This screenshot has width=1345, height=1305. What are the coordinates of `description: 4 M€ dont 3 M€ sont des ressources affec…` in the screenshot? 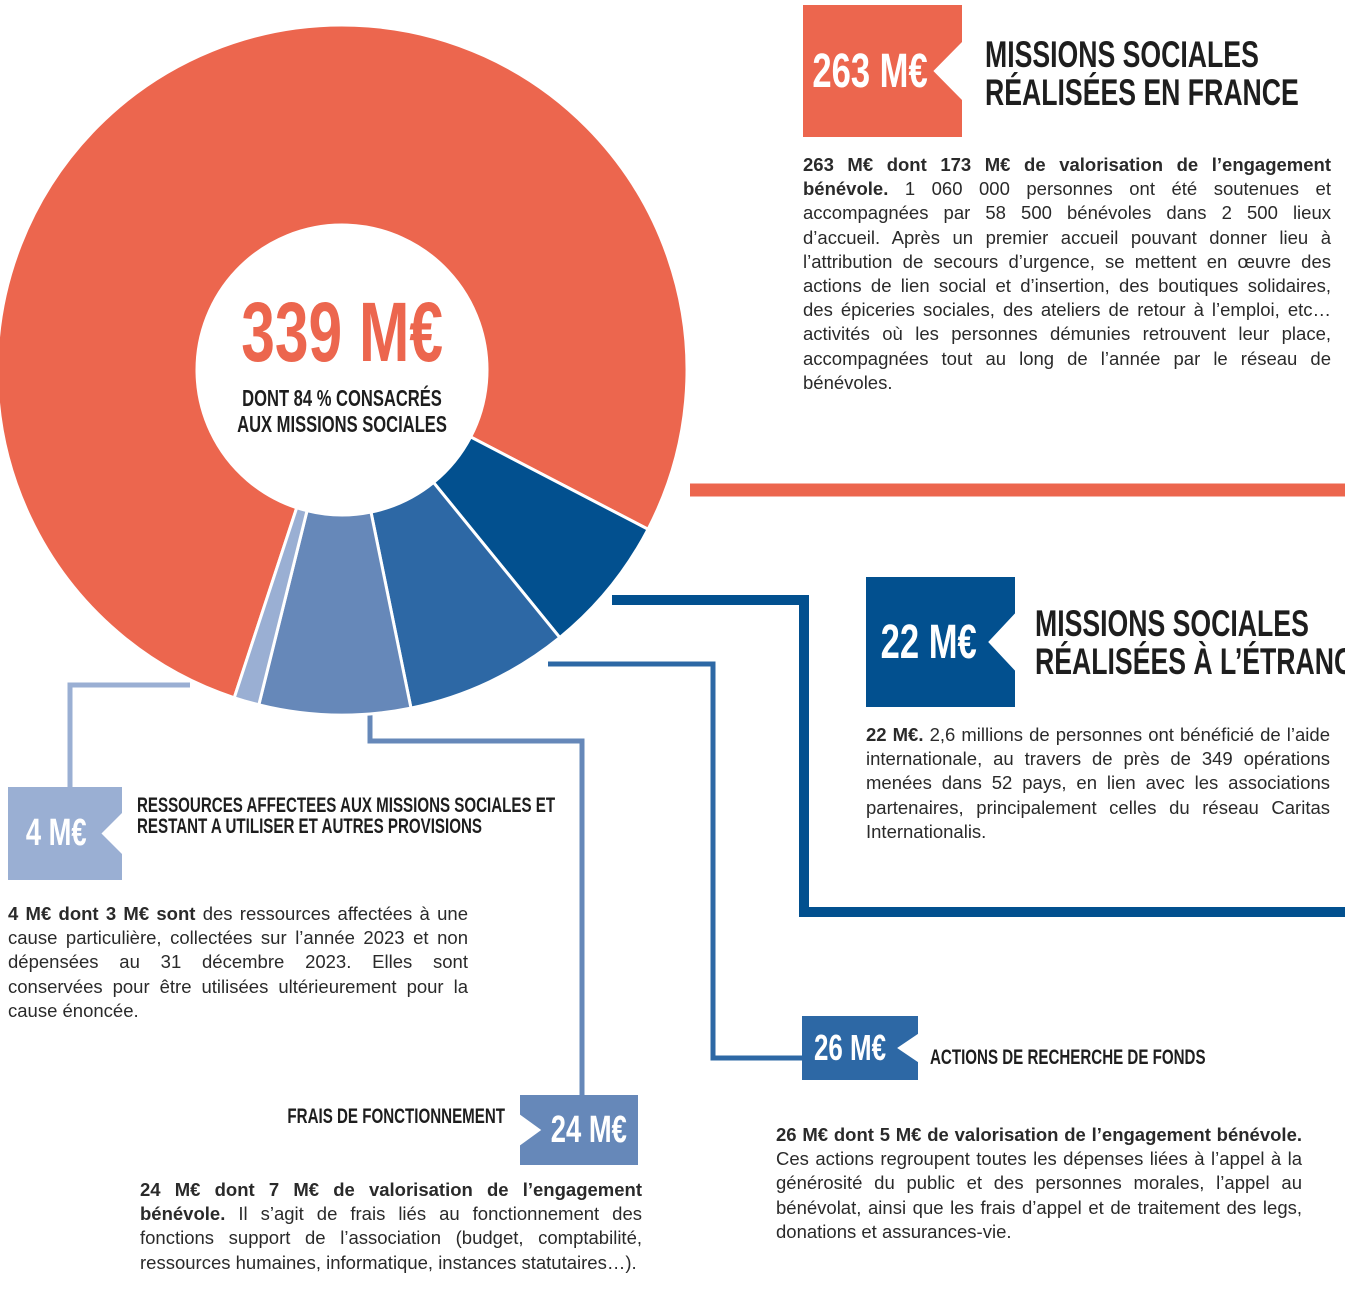 It's located at (238, 962).